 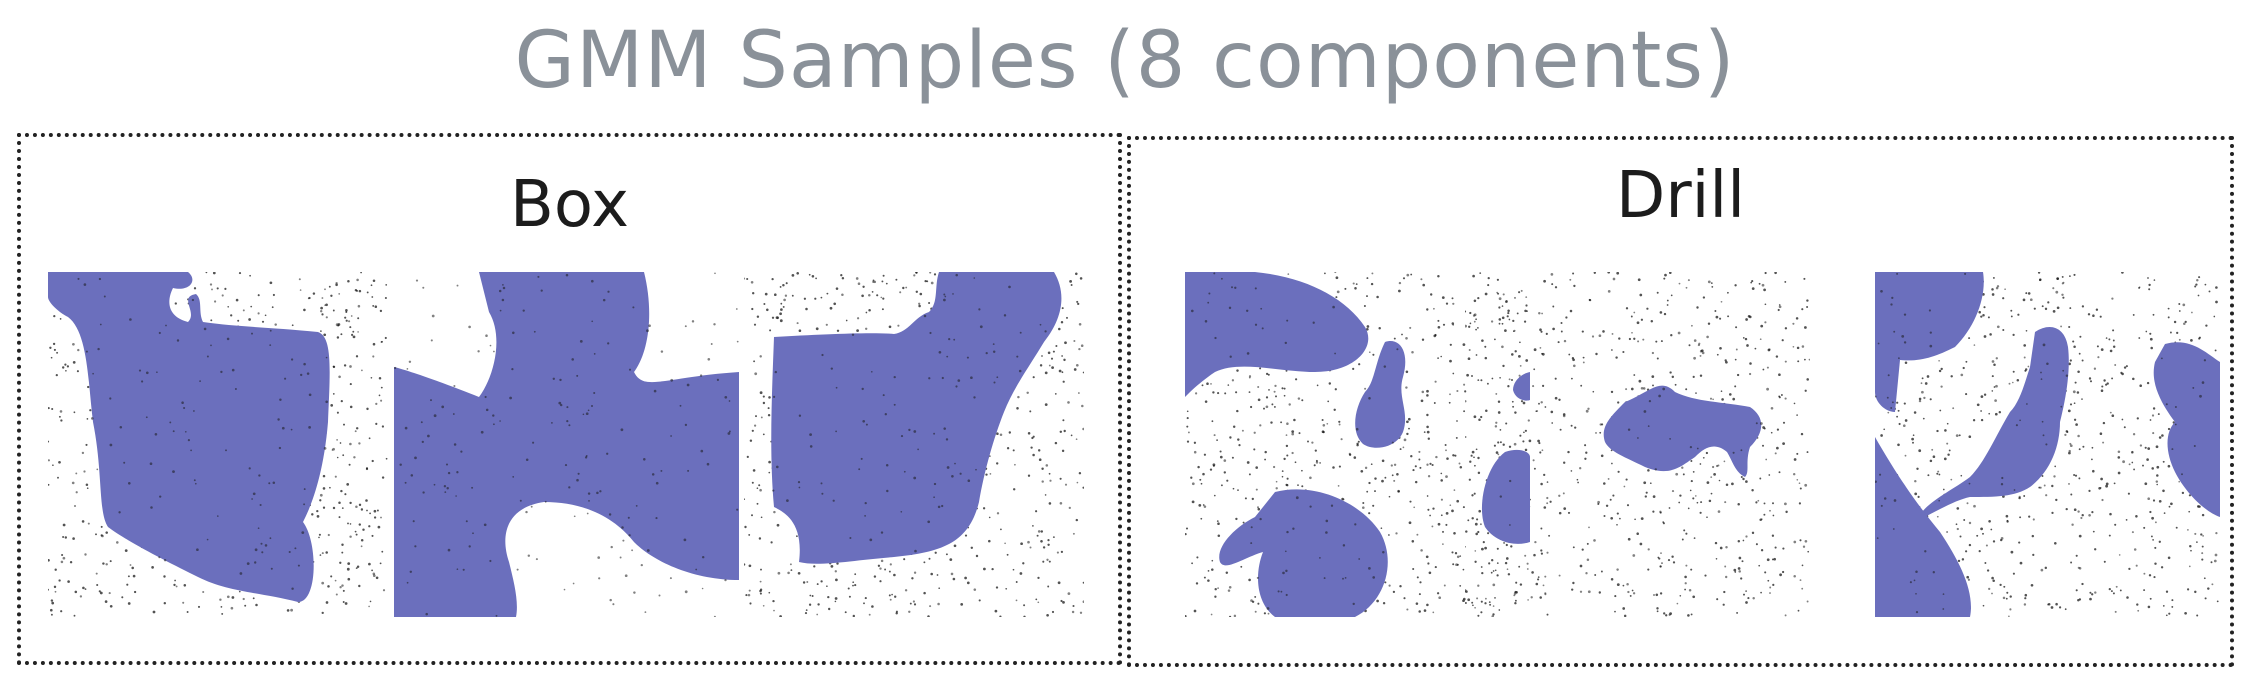 I want to click on box-panel-label: Box, so click(x=569, y=205).